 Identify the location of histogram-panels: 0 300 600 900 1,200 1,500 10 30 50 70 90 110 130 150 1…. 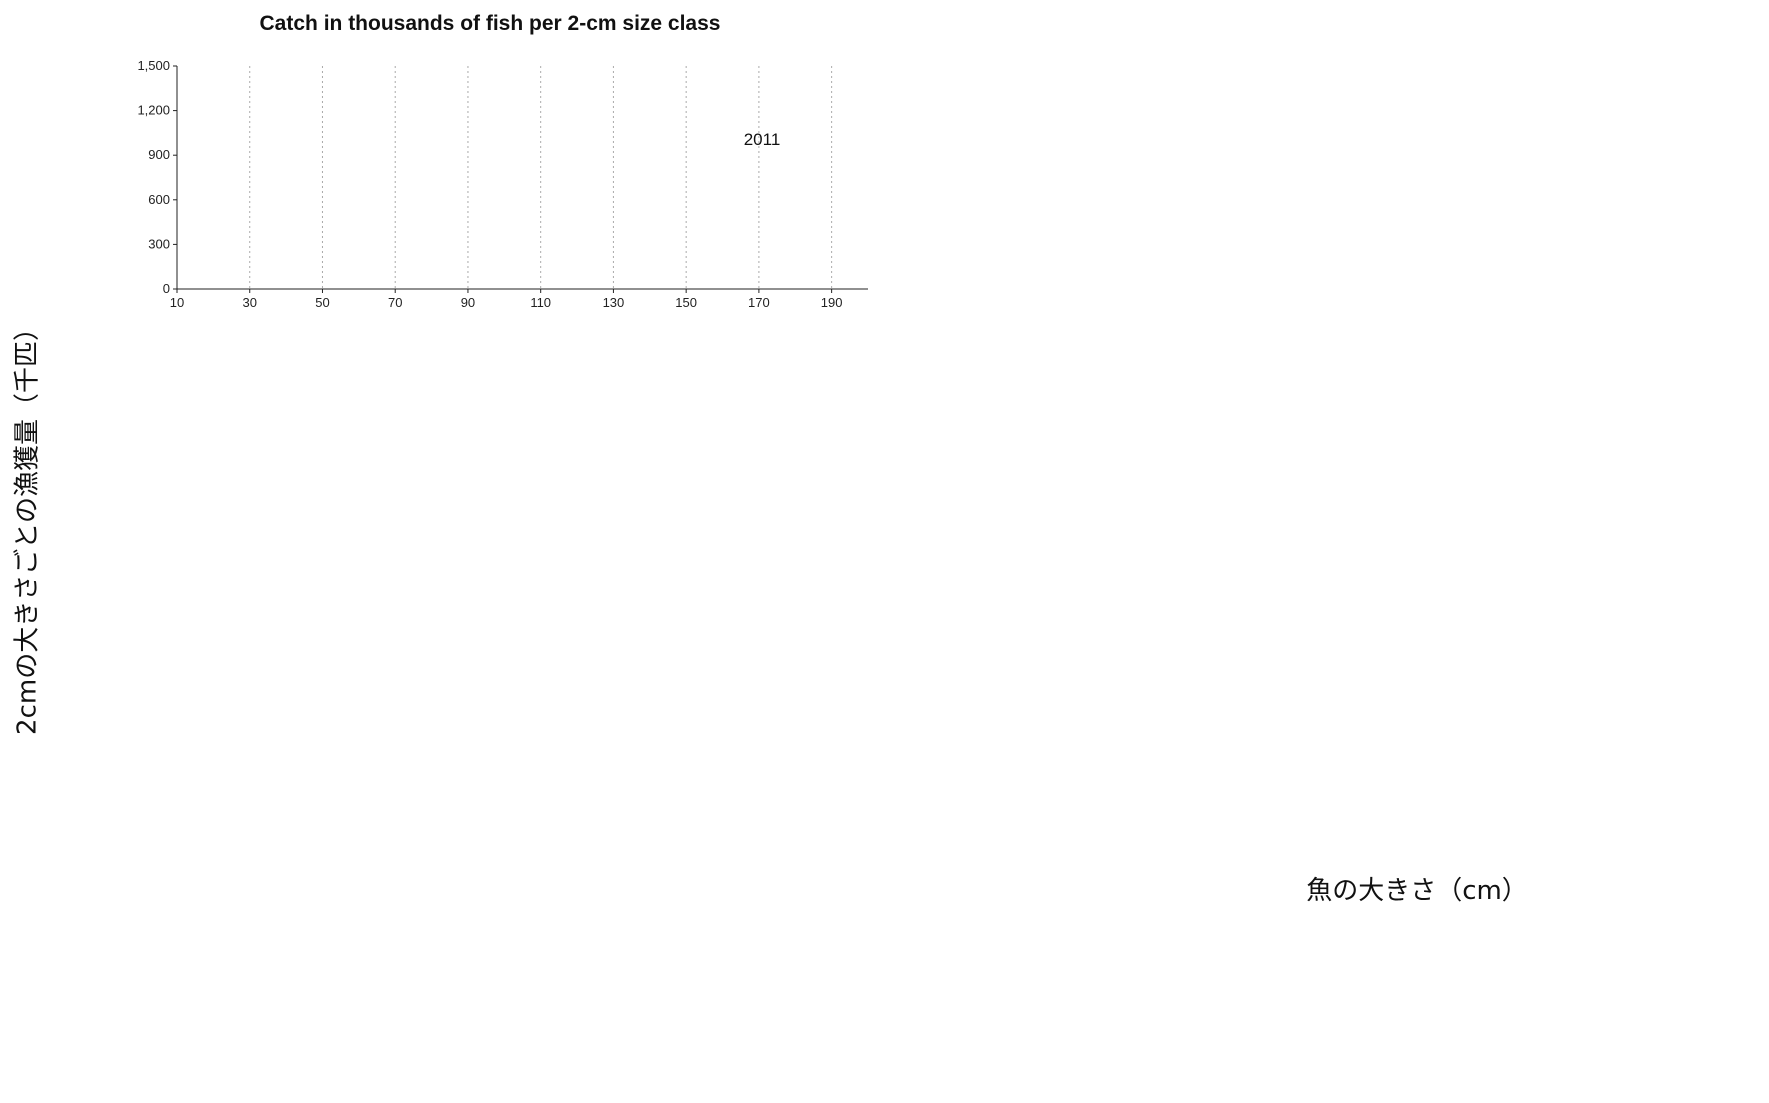
(502, 184).